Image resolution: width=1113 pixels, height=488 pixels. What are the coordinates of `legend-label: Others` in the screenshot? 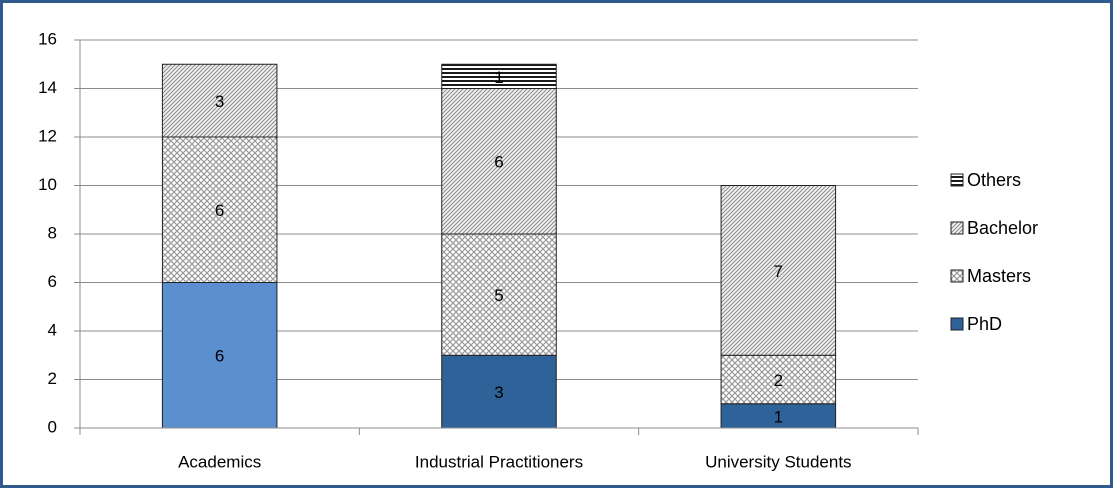 It's located at (994, 180).